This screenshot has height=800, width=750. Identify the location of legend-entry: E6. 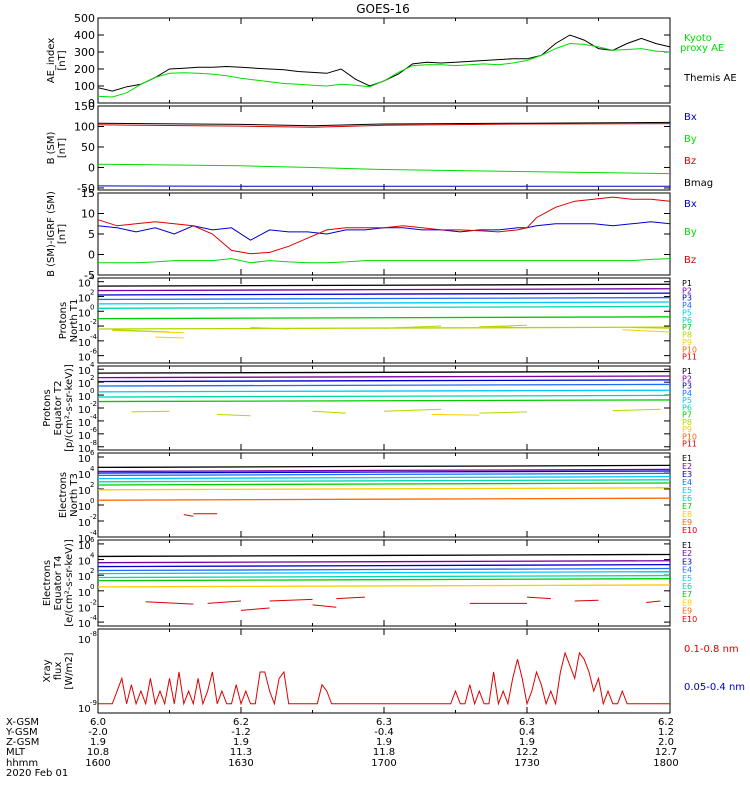
(687, 498).